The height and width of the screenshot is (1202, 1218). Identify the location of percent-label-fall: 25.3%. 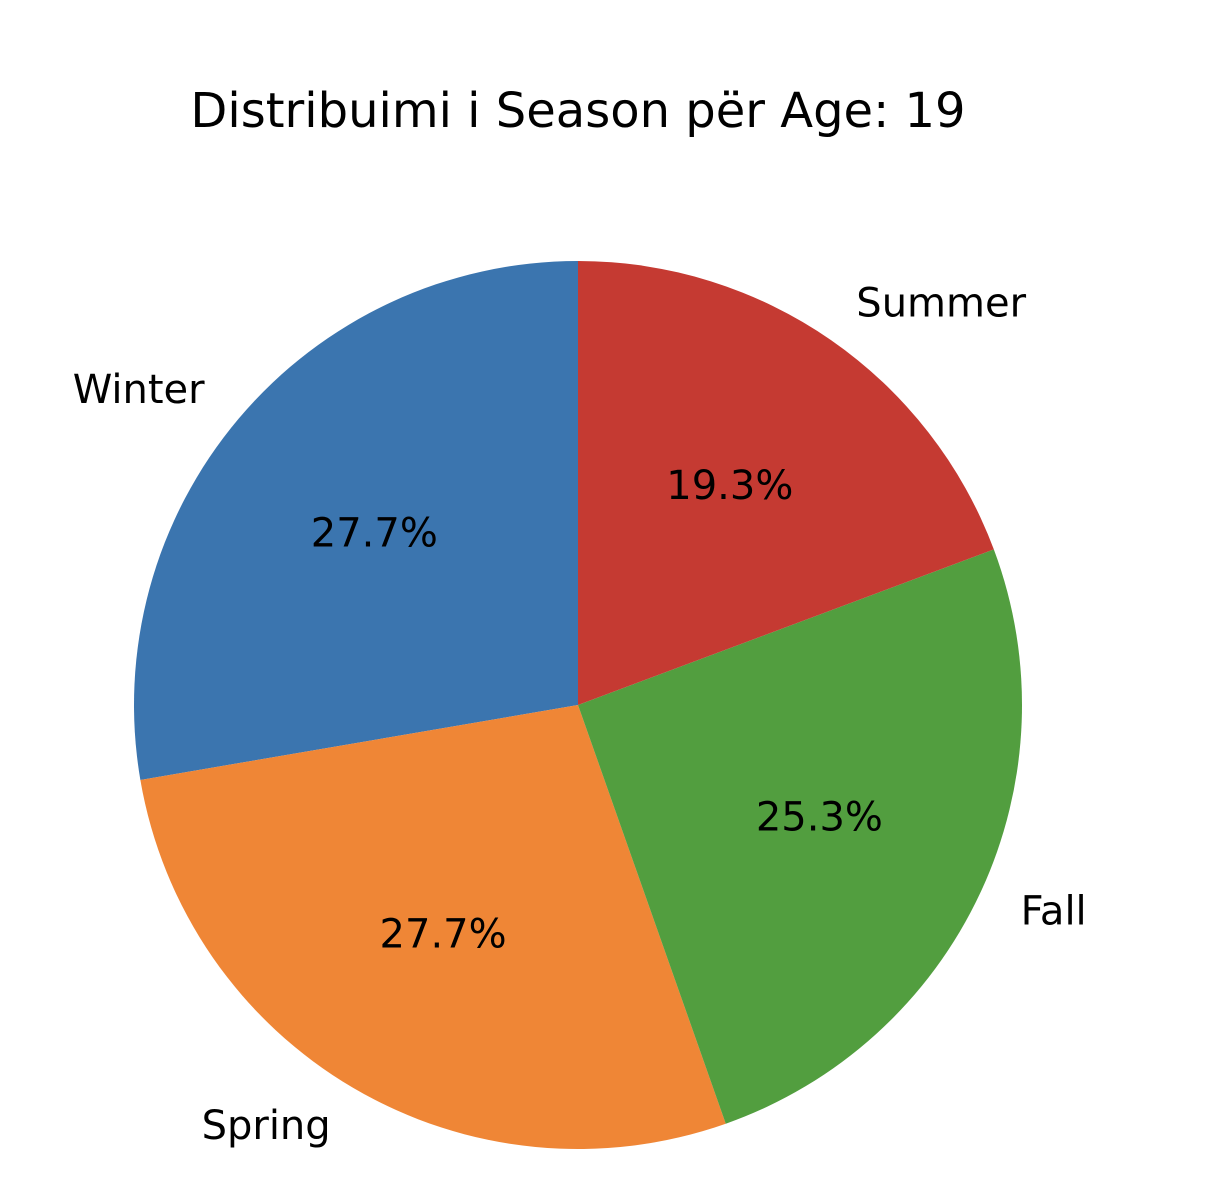
(819, 818).